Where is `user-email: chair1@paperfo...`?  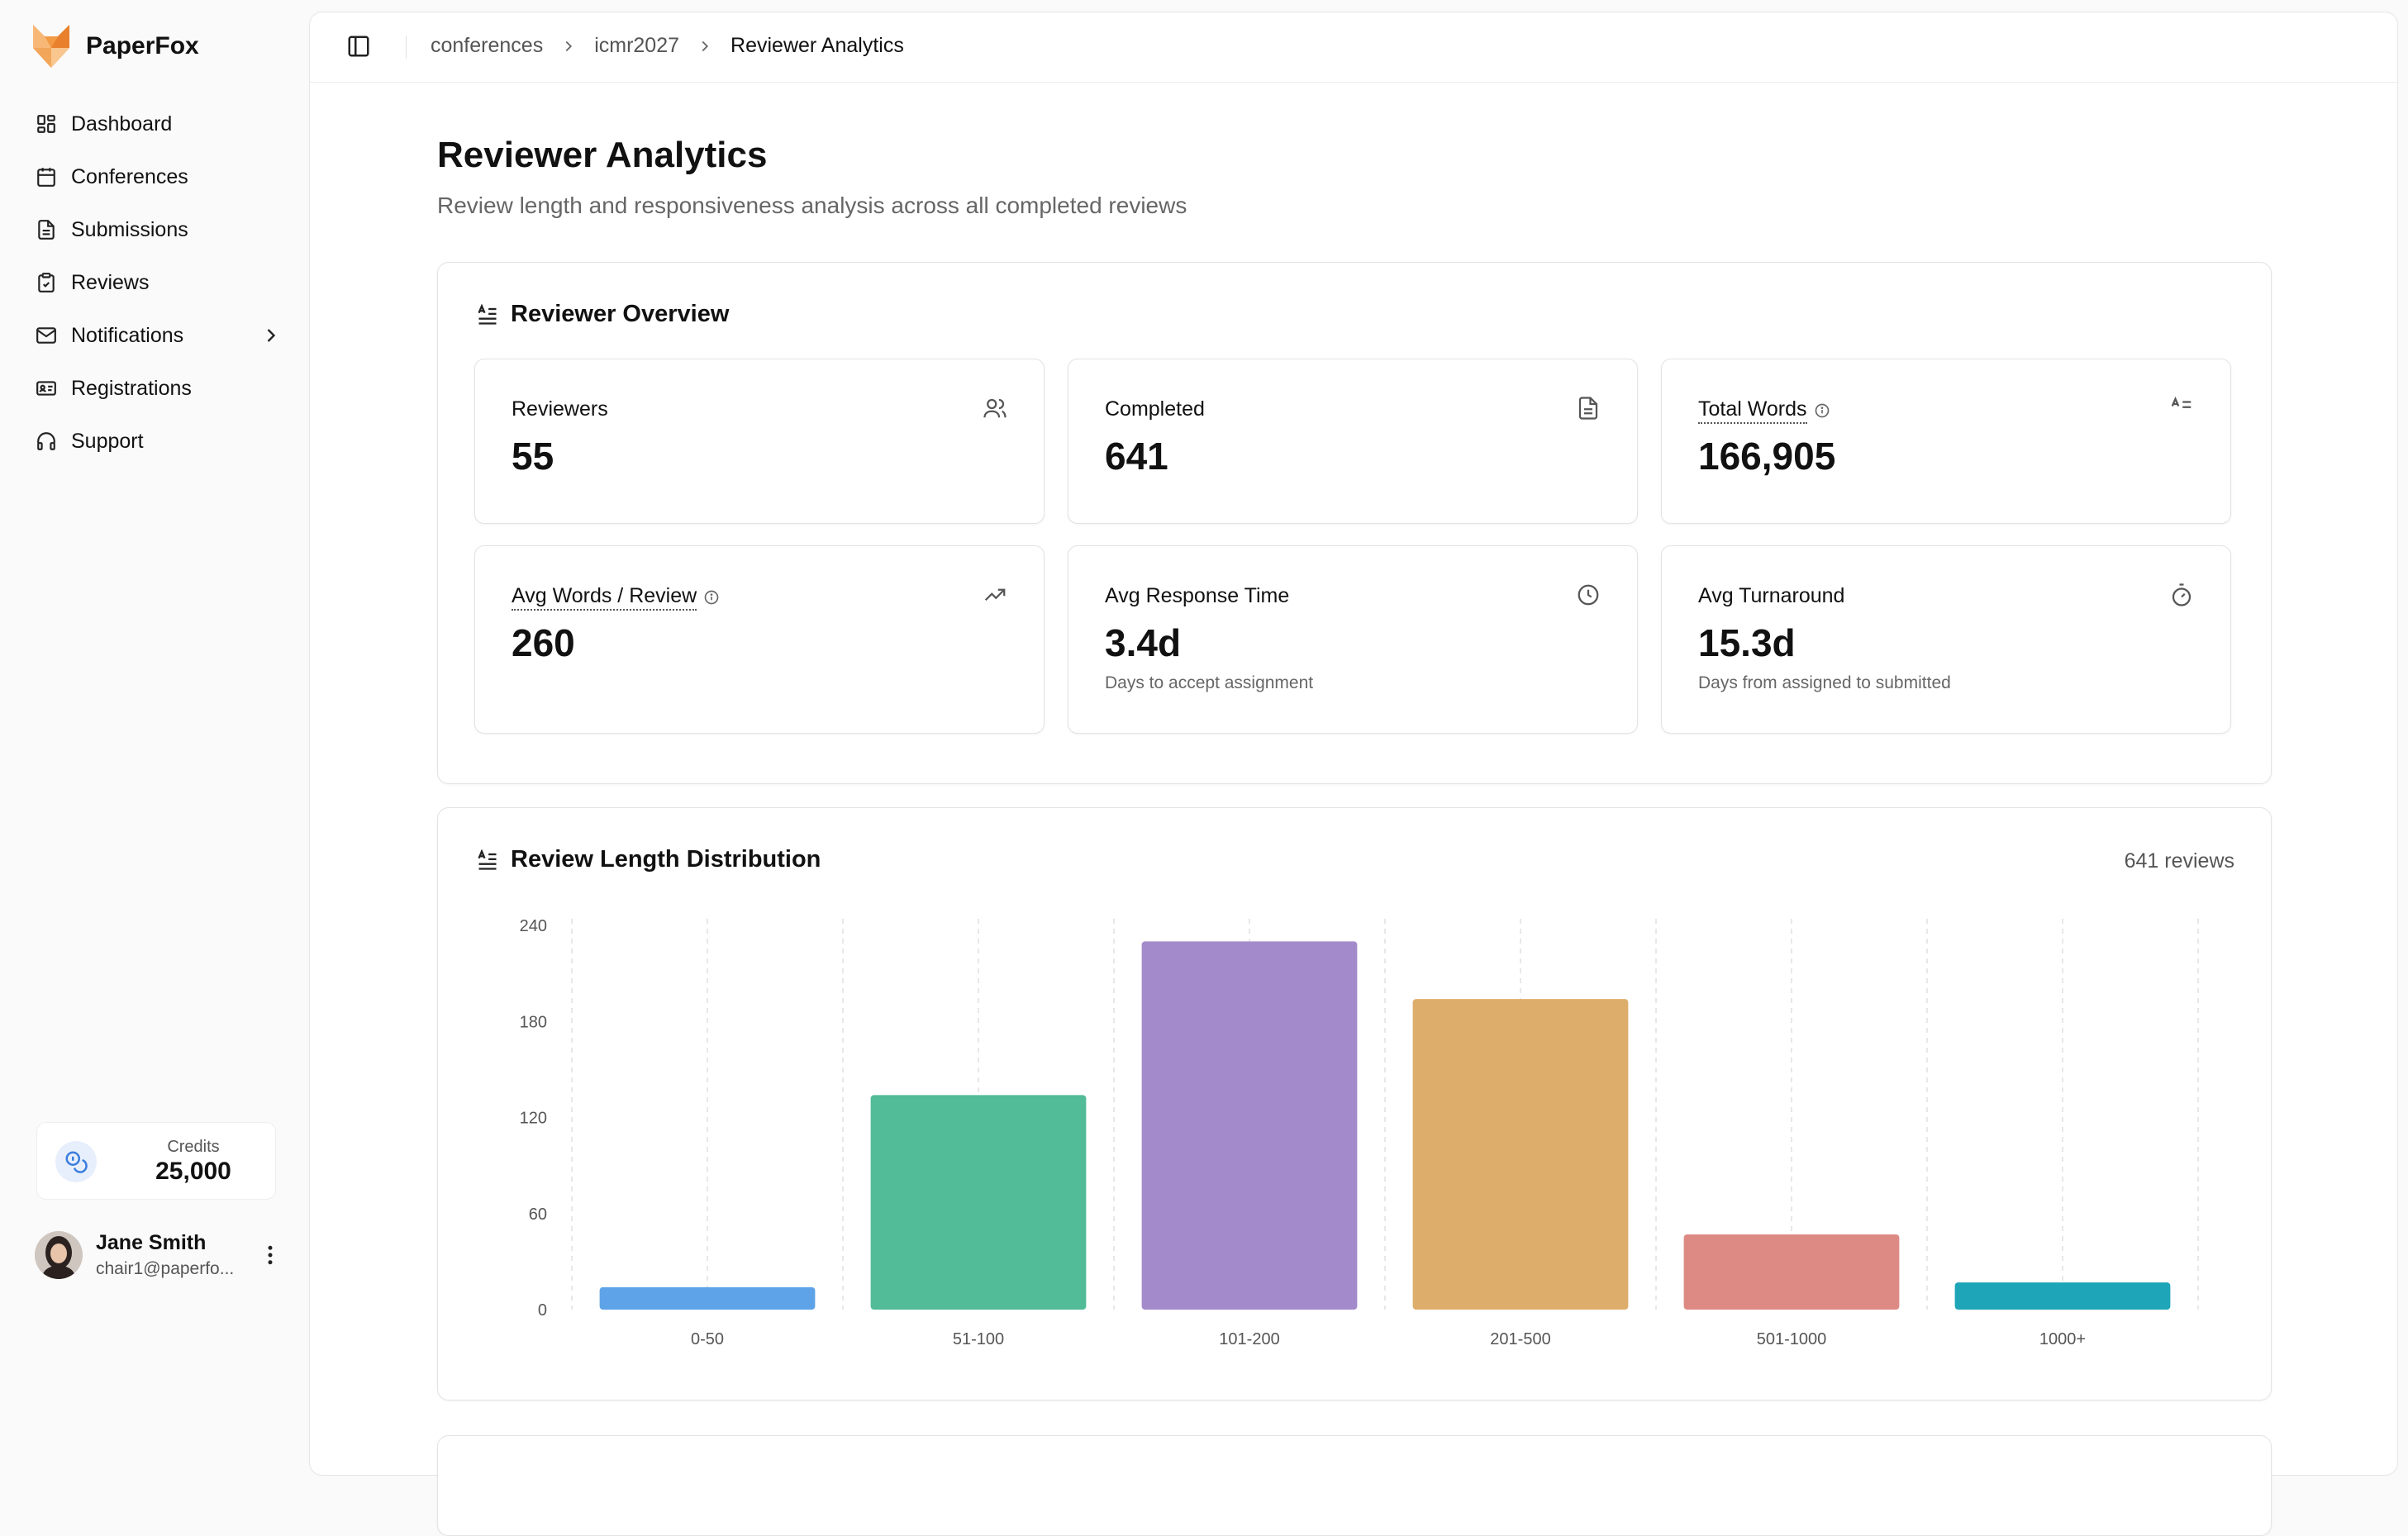
user-email: chair1@paperfo... is located at coordinates (165, 1268).